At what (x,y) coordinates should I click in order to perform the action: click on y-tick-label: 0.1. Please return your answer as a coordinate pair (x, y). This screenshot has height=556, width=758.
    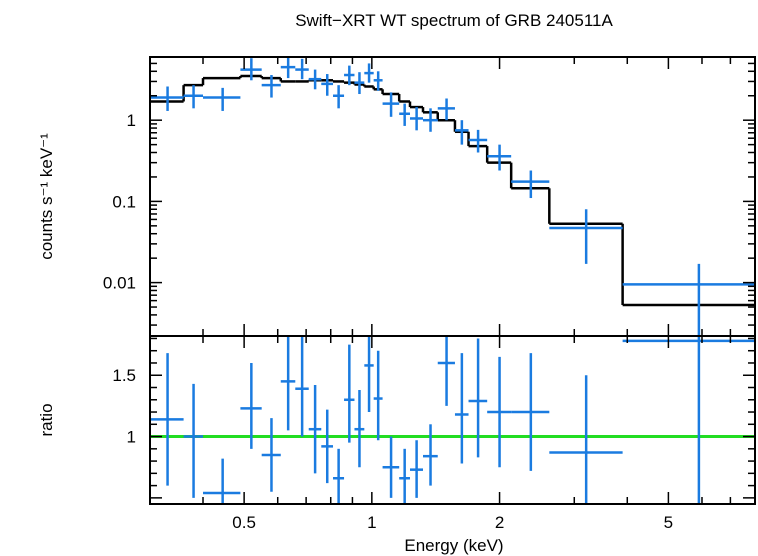
    Looking at the image, I should click on (124, 201).